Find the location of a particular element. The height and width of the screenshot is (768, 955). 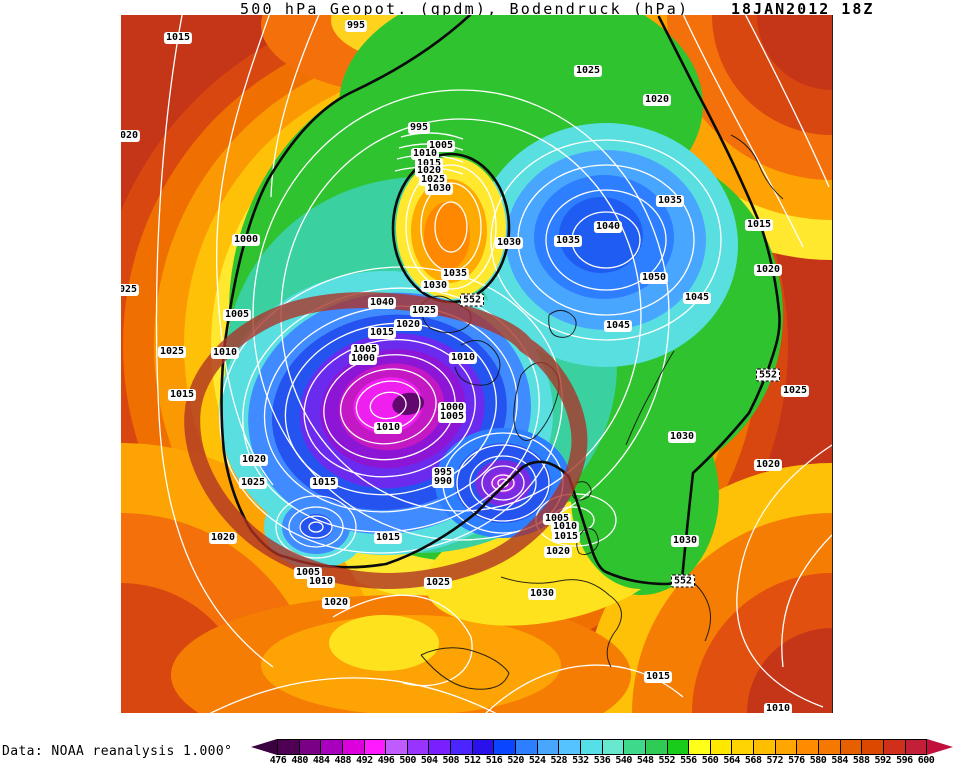

scale-tick-label: 600 is located at coordinates (926, 760).